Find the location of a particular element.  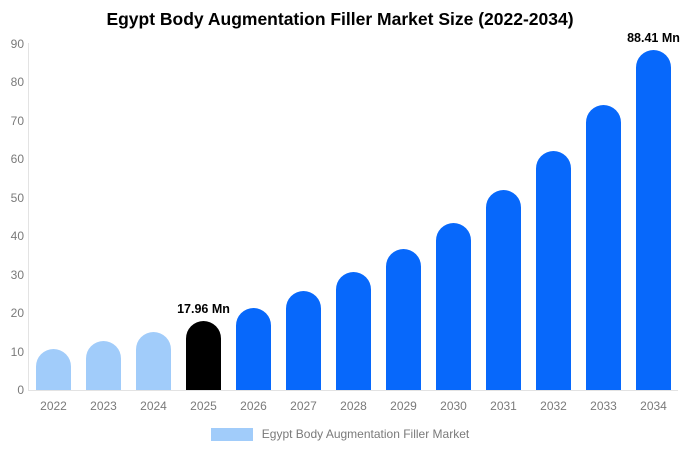

y-tick-label: 20 is located at coordinates (17, 313).